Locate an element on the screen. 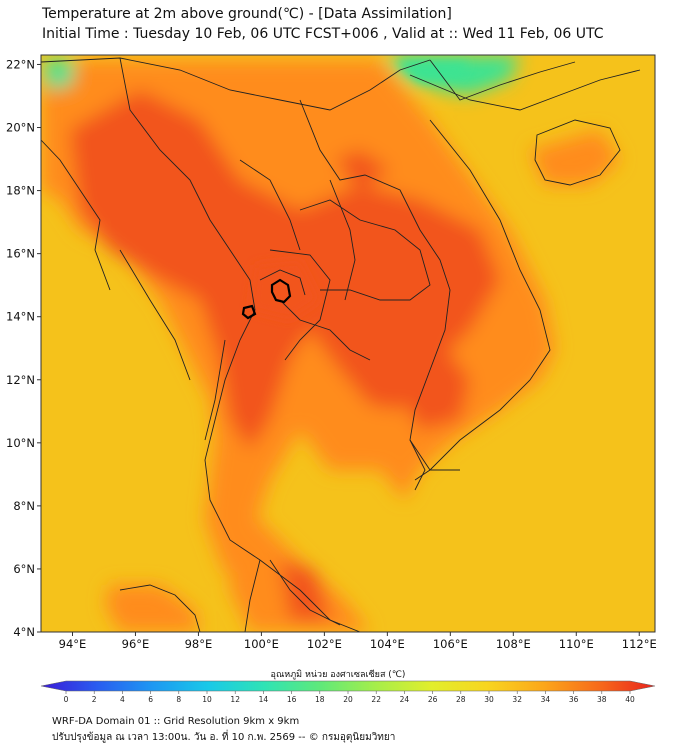 The image size is (676, 756). lat-tick-label: 22°N is located at coordinates (20, 64).